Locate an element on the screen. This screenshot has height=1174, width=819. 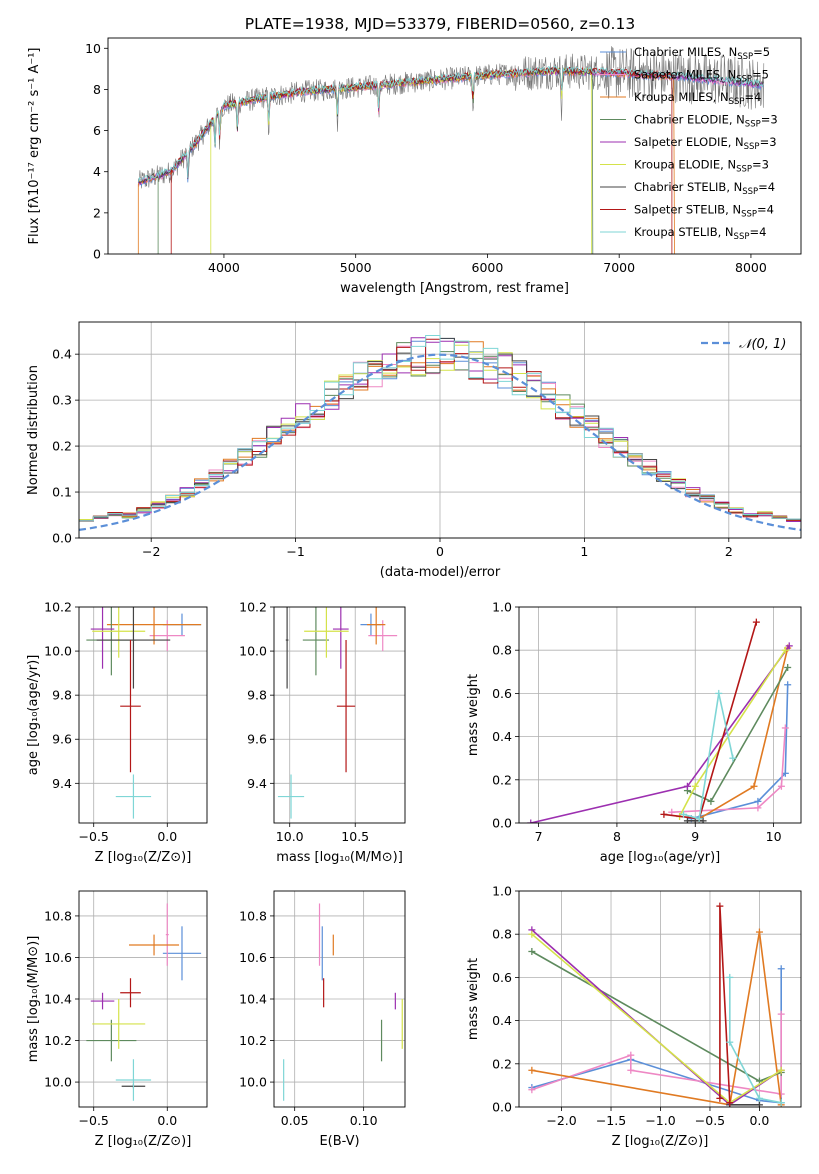
legend-label: Chabrier MILES, NSSP=5 is located at coordinates (702, 53).